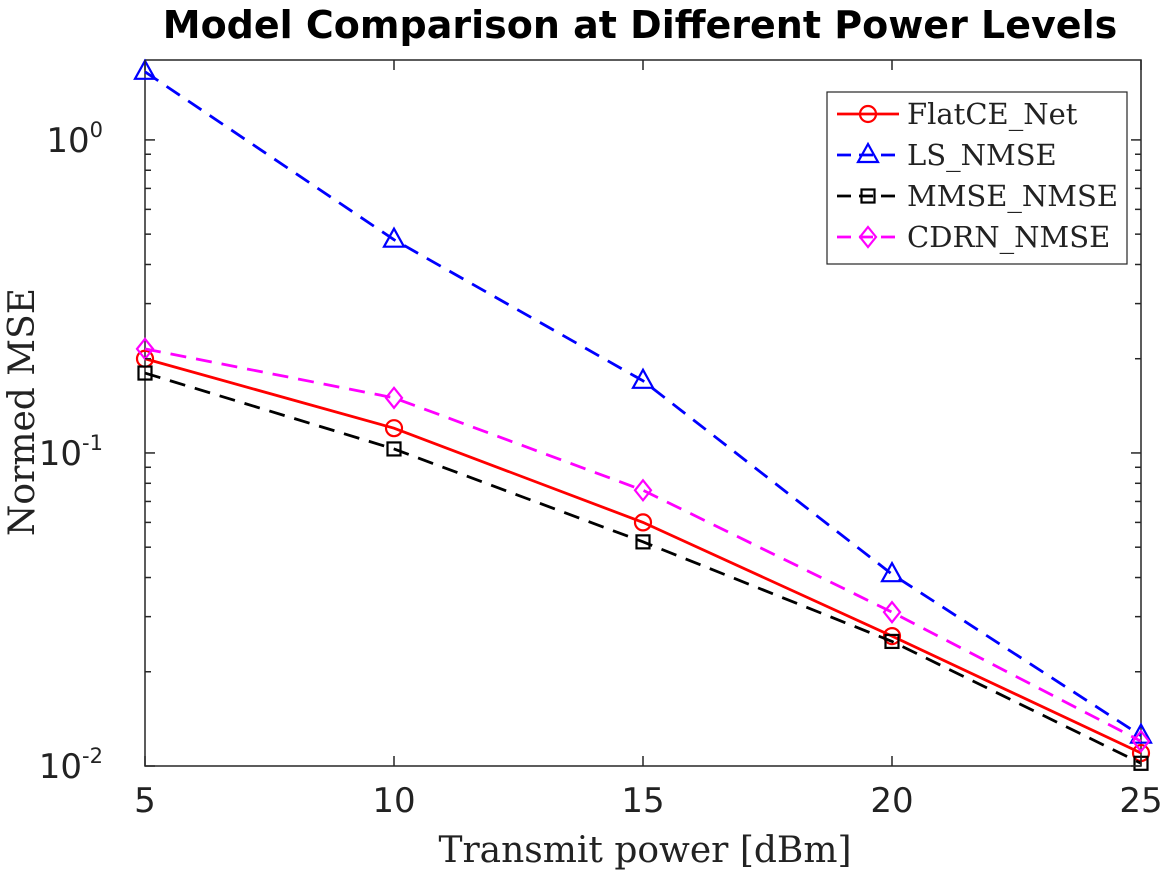  I want to click on legend-label: FlatCE_Net, so click(992, 114).